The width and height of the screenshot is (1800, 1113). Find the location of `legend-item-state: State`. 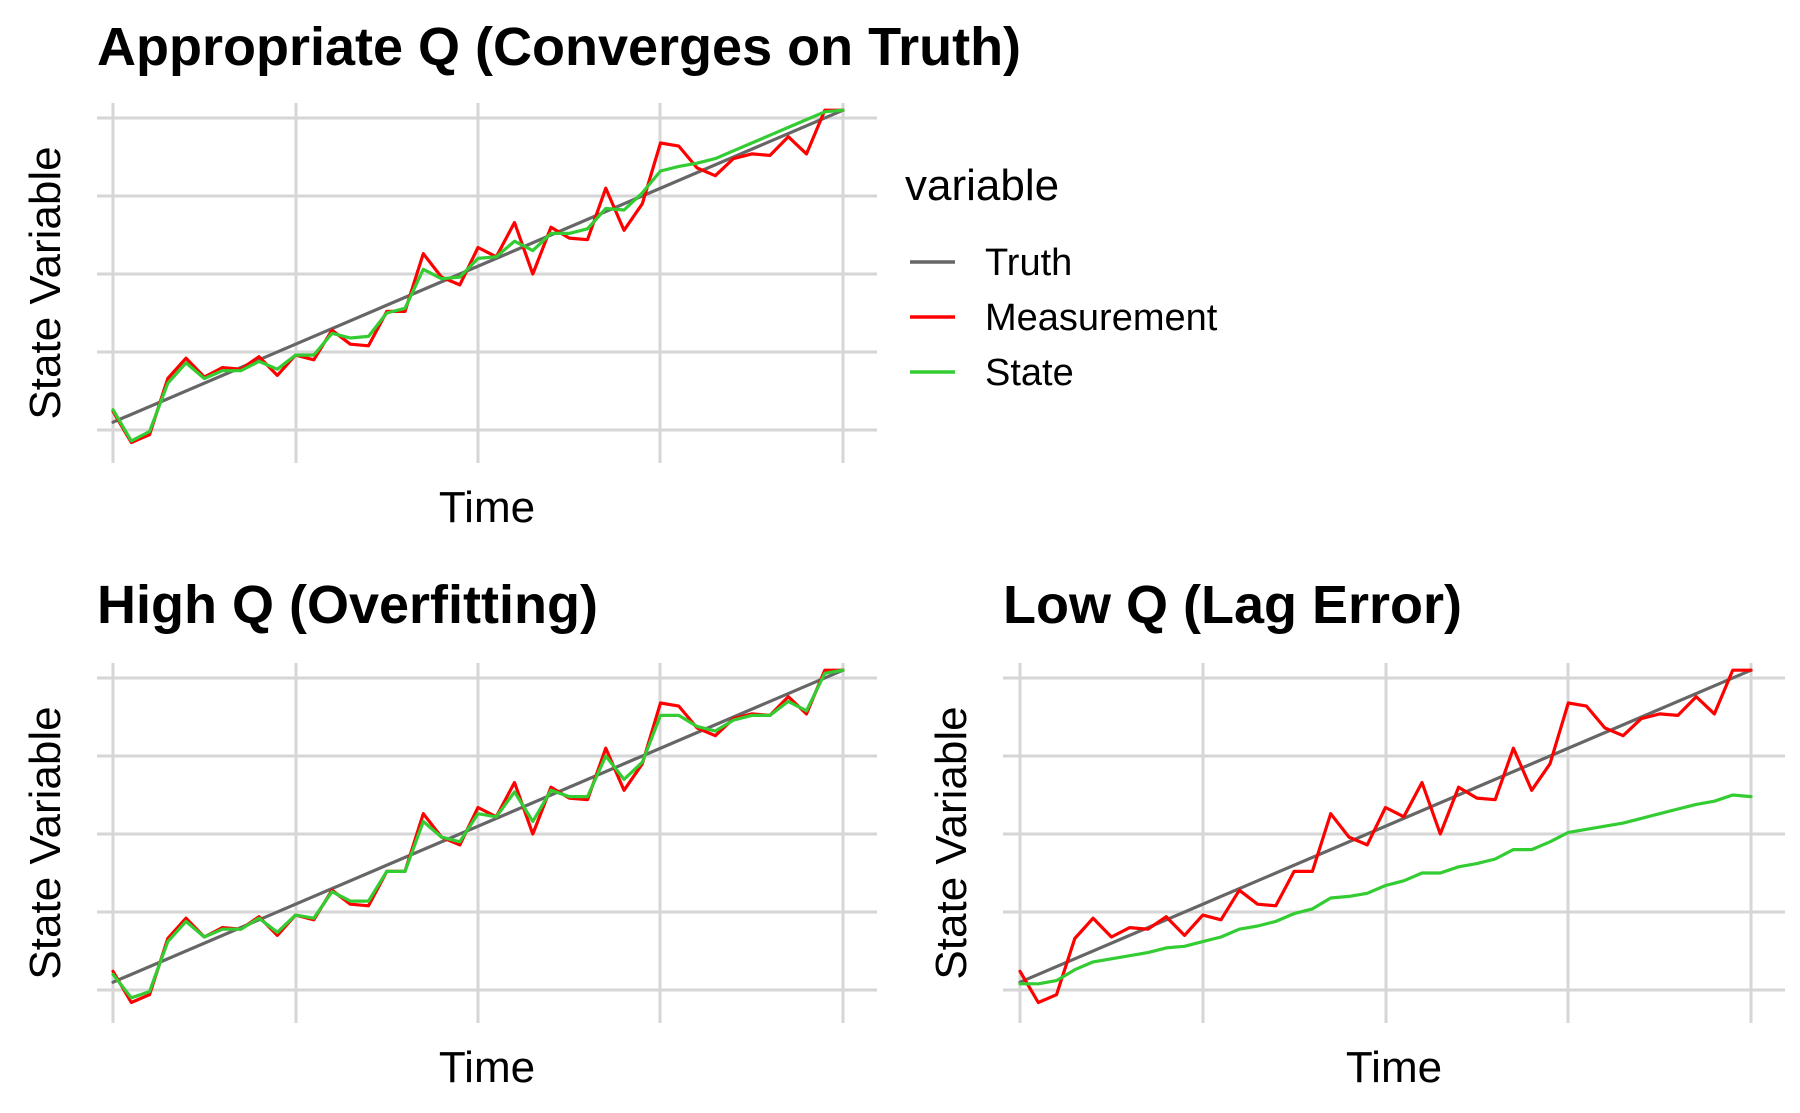

legend-item-state: State is located at coordinates (992, 373).